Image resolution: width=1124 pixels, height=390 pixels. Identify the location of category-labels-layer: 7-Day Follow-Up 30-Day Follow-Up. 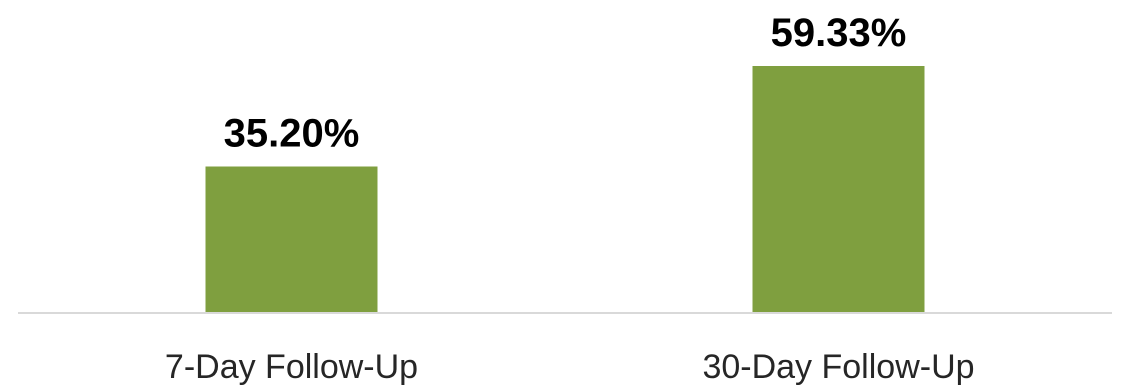
(570, 367).